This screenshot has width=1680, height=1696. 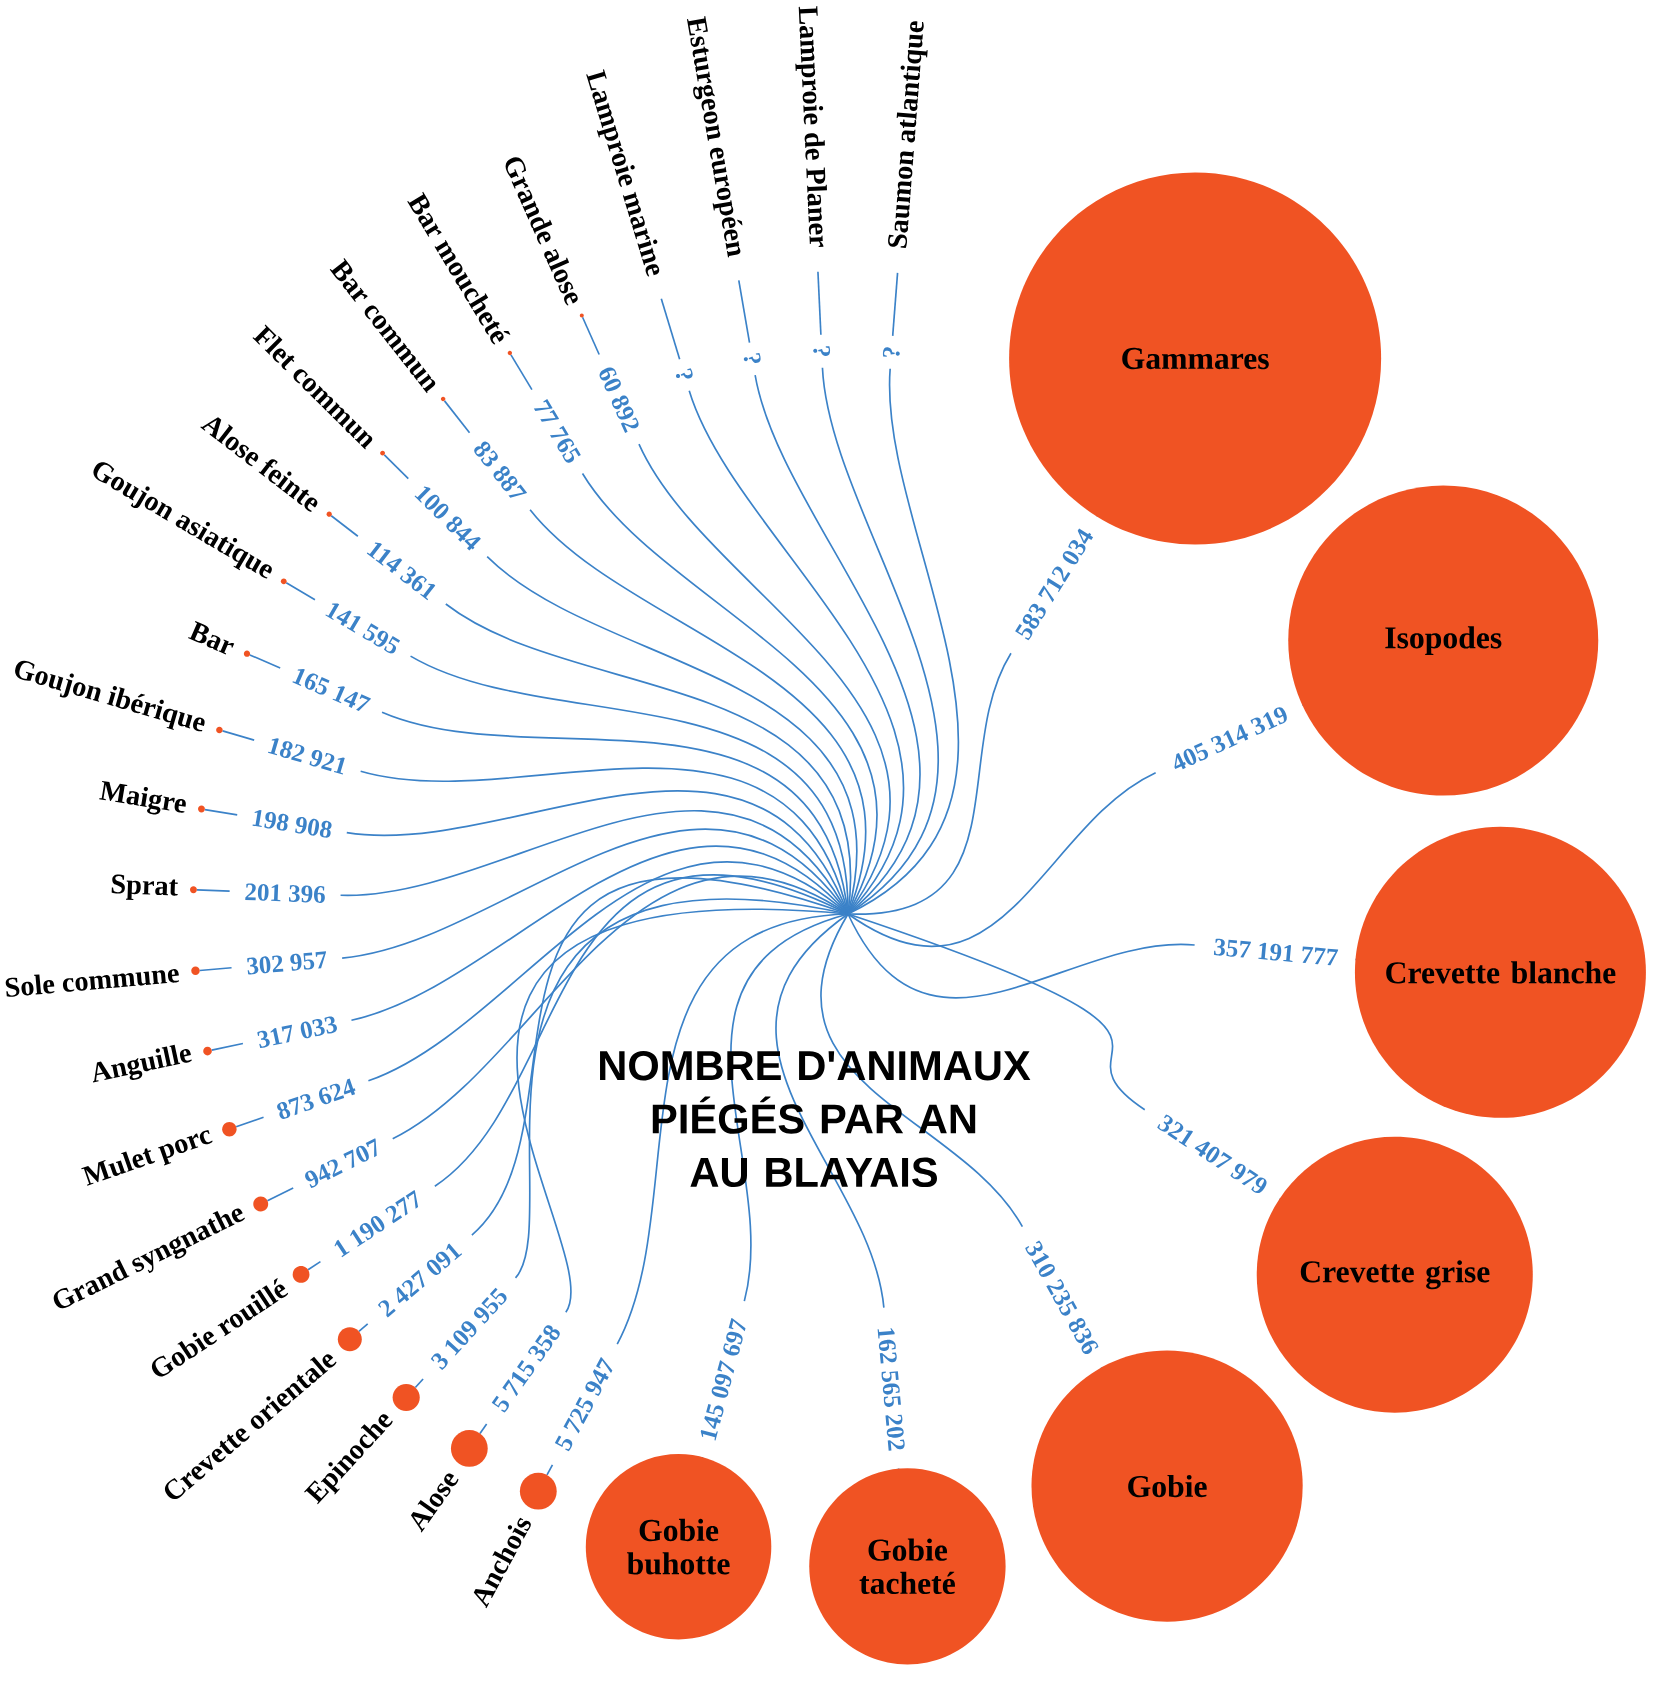 What do you see at coordinates (341, 1163) in the screenshot?
I see `data-label: 942 707` at bounding box center [341, 1163].